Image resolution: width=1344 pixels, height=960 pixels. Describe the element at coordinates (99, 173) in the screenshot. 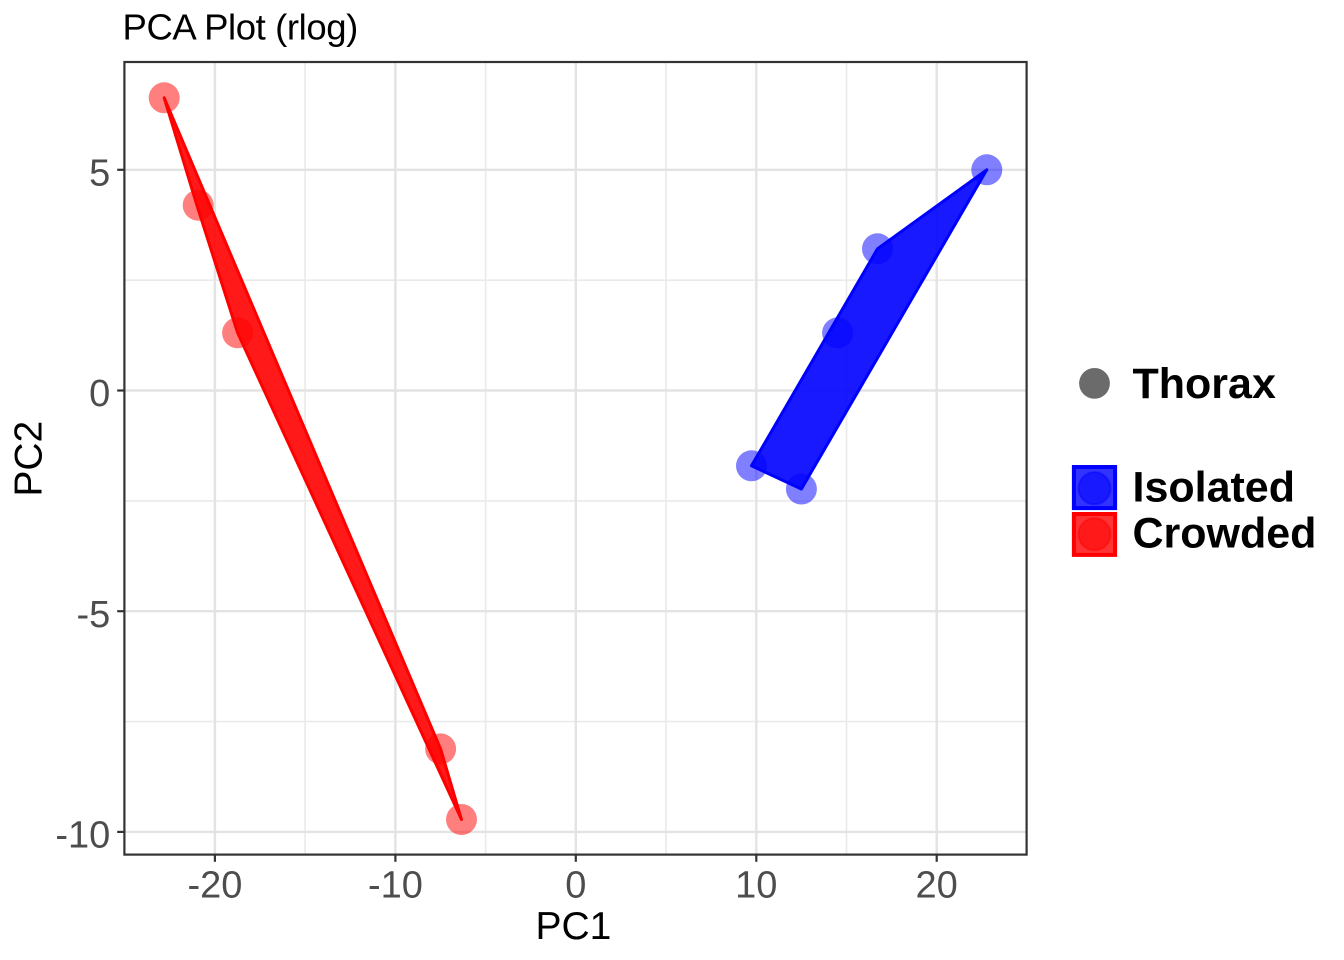

I see `svg-text: 5` at that location.